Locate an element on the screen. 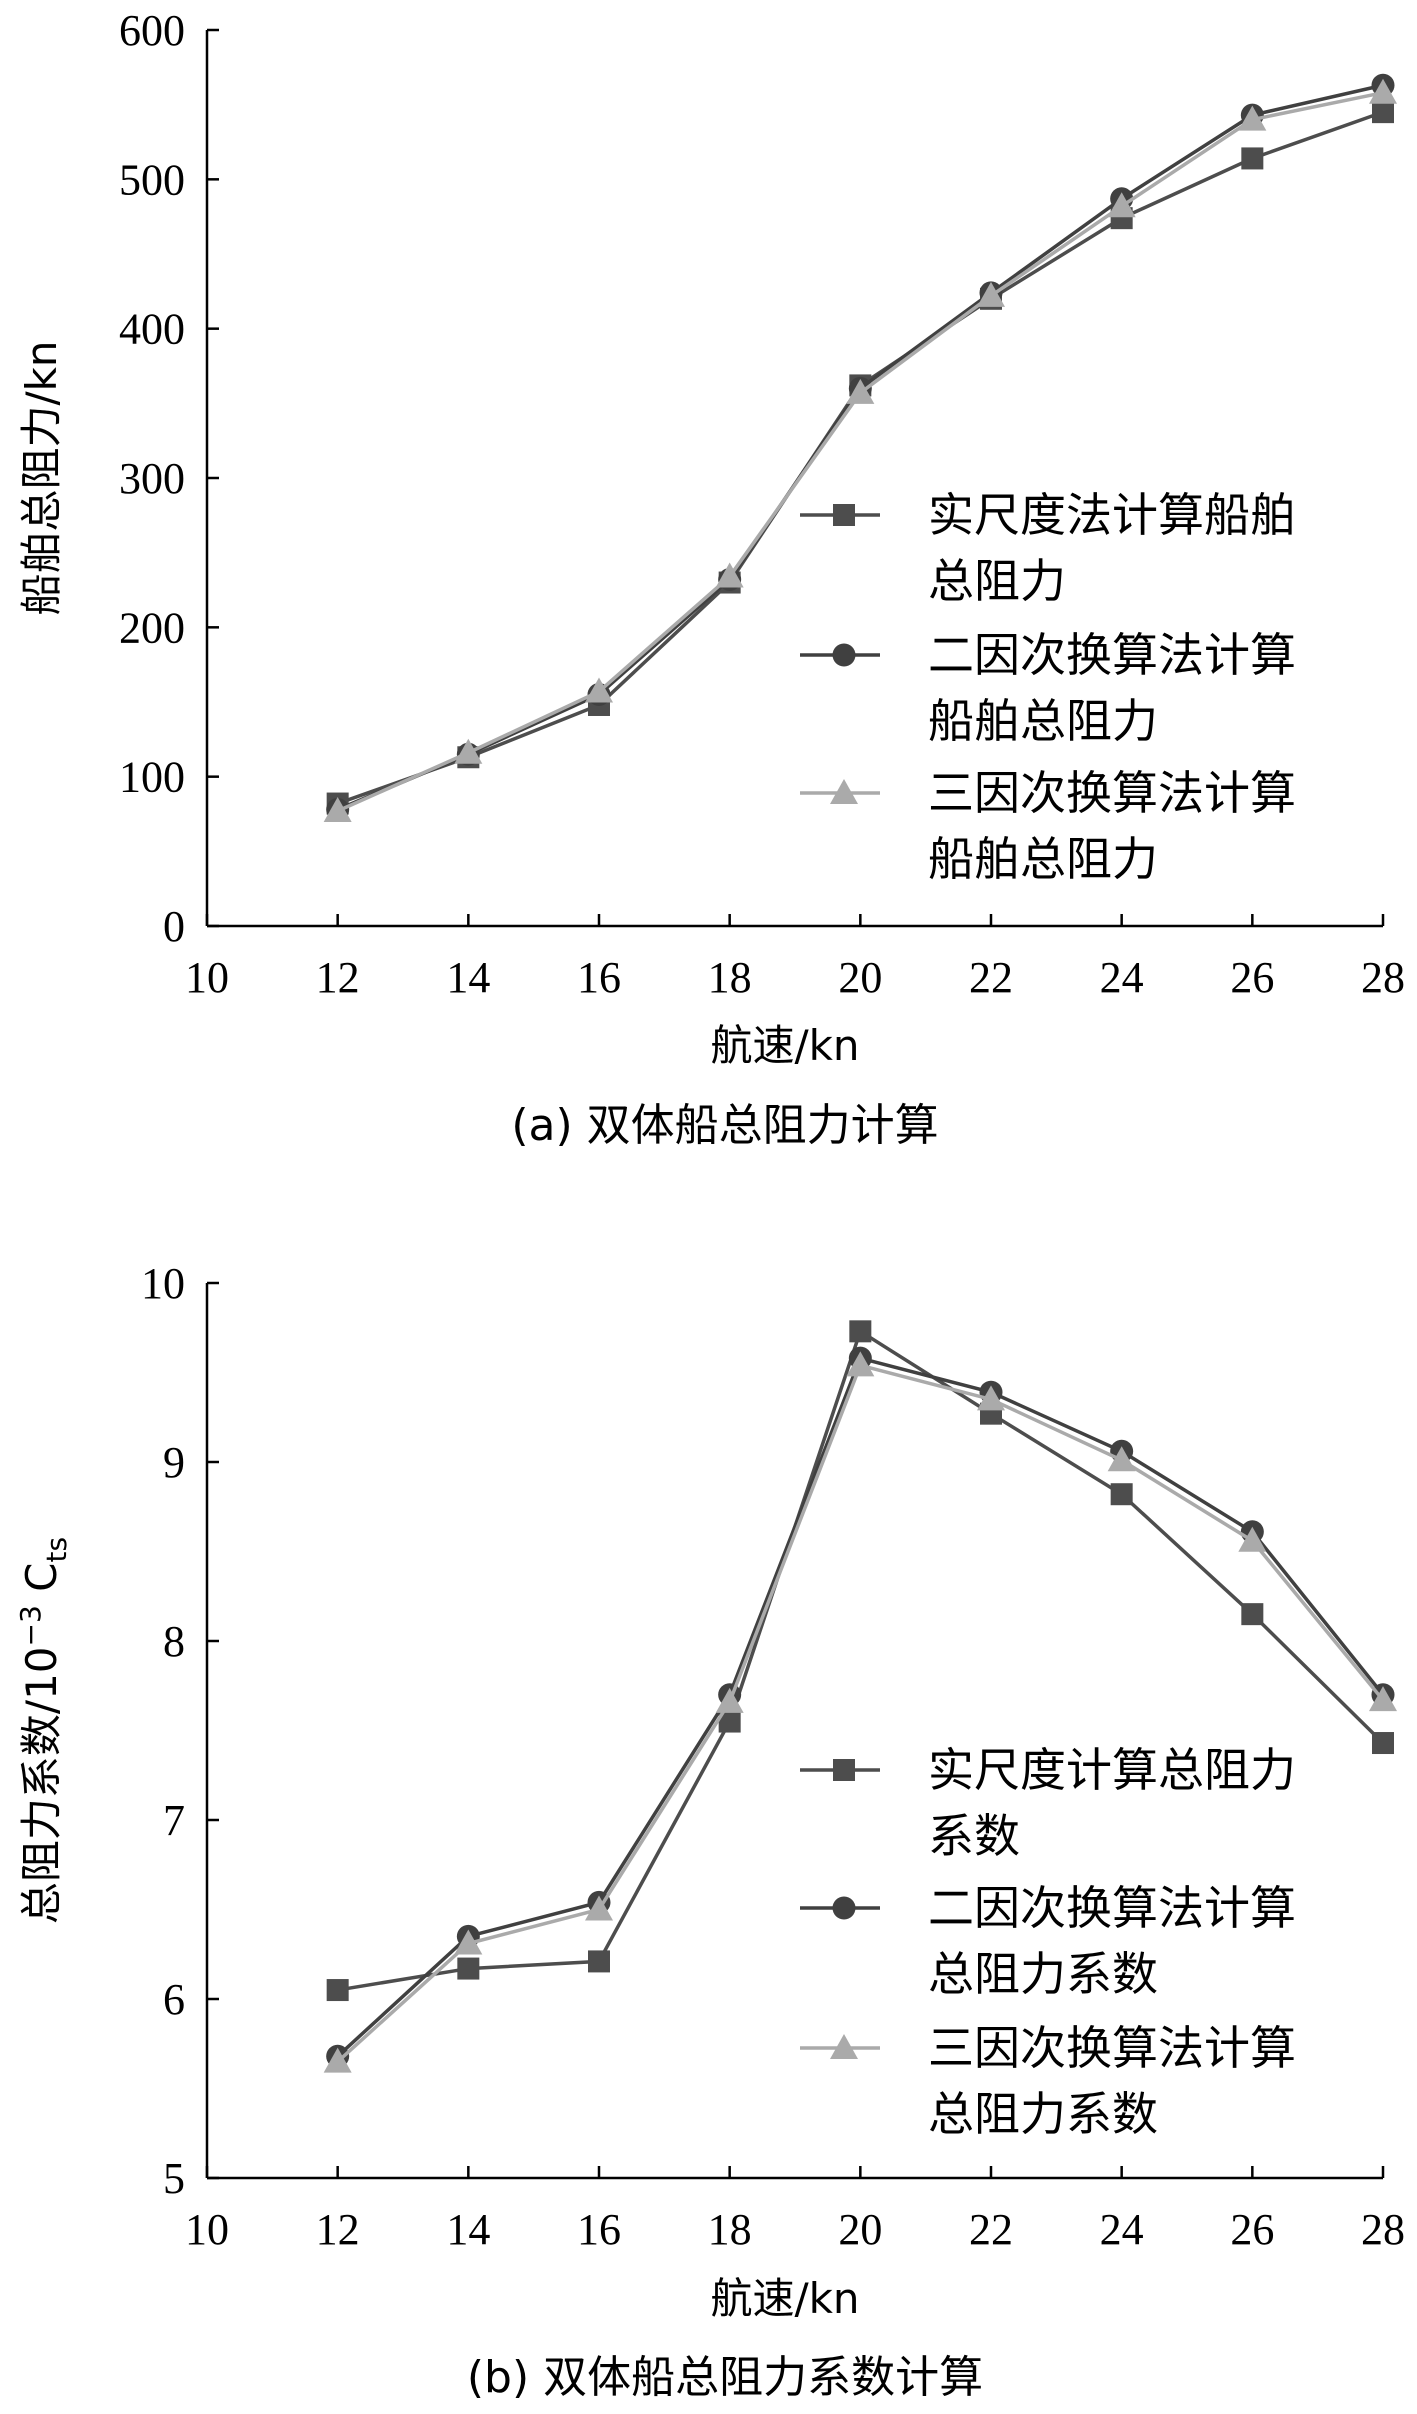 Image resolution: width=1417 pixels, height=2414 pixels. y-tick-label: 8 is located at coordinates (174, 1641).